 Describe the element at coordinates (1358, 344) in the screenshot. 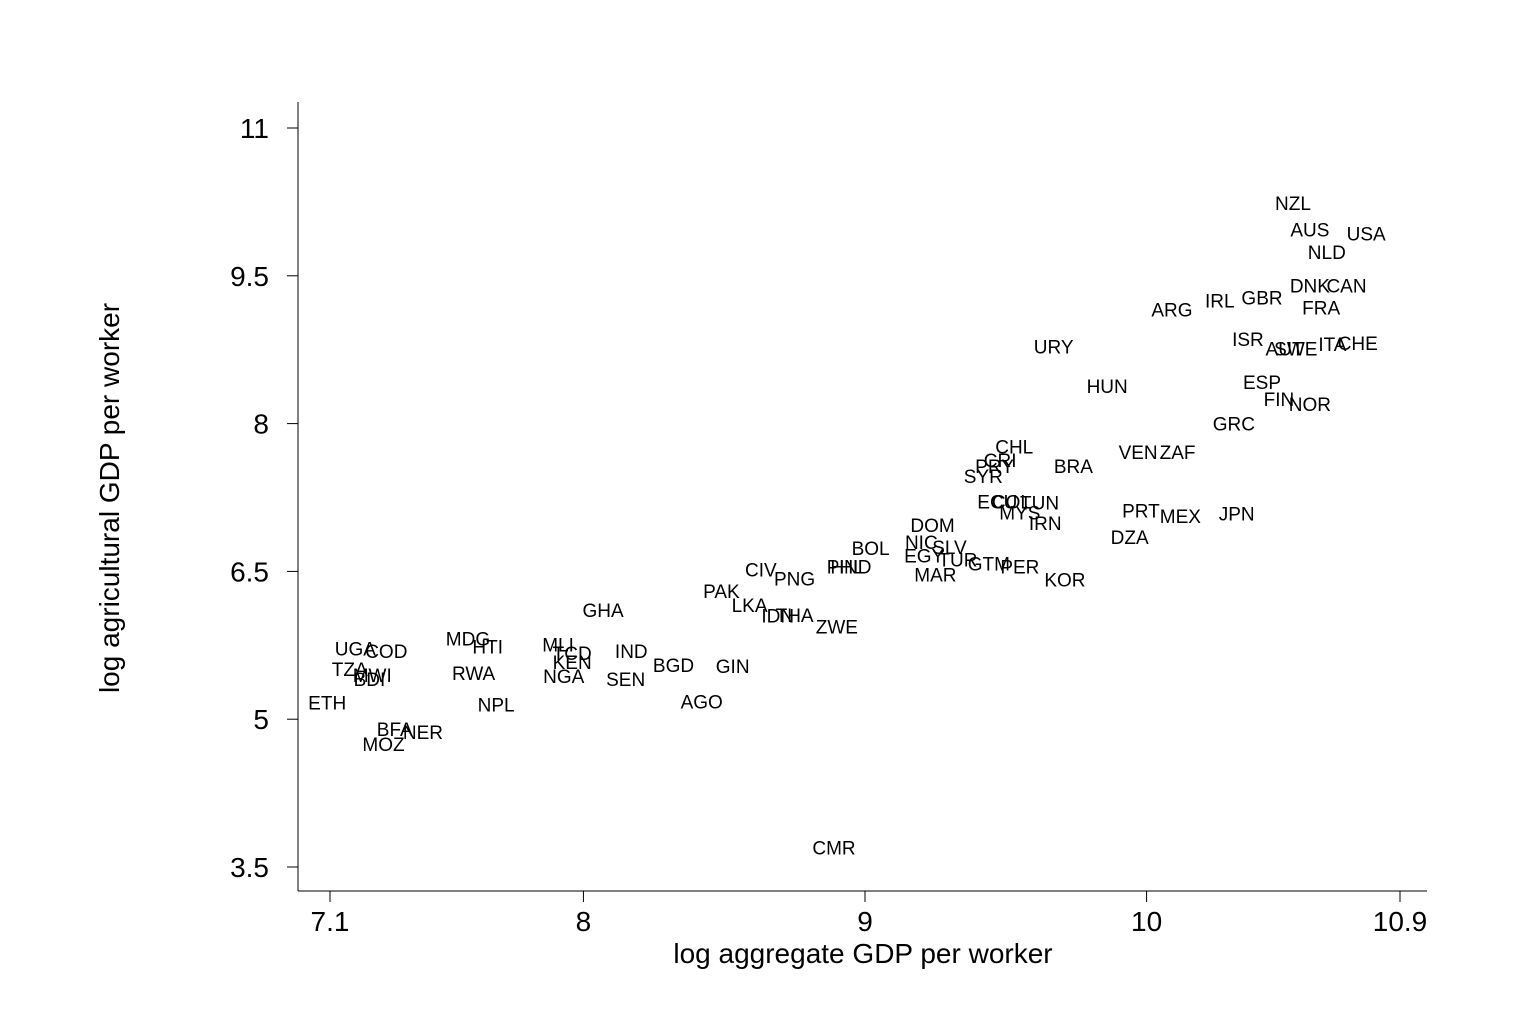

I see `data-point-che: CHE` at that location.